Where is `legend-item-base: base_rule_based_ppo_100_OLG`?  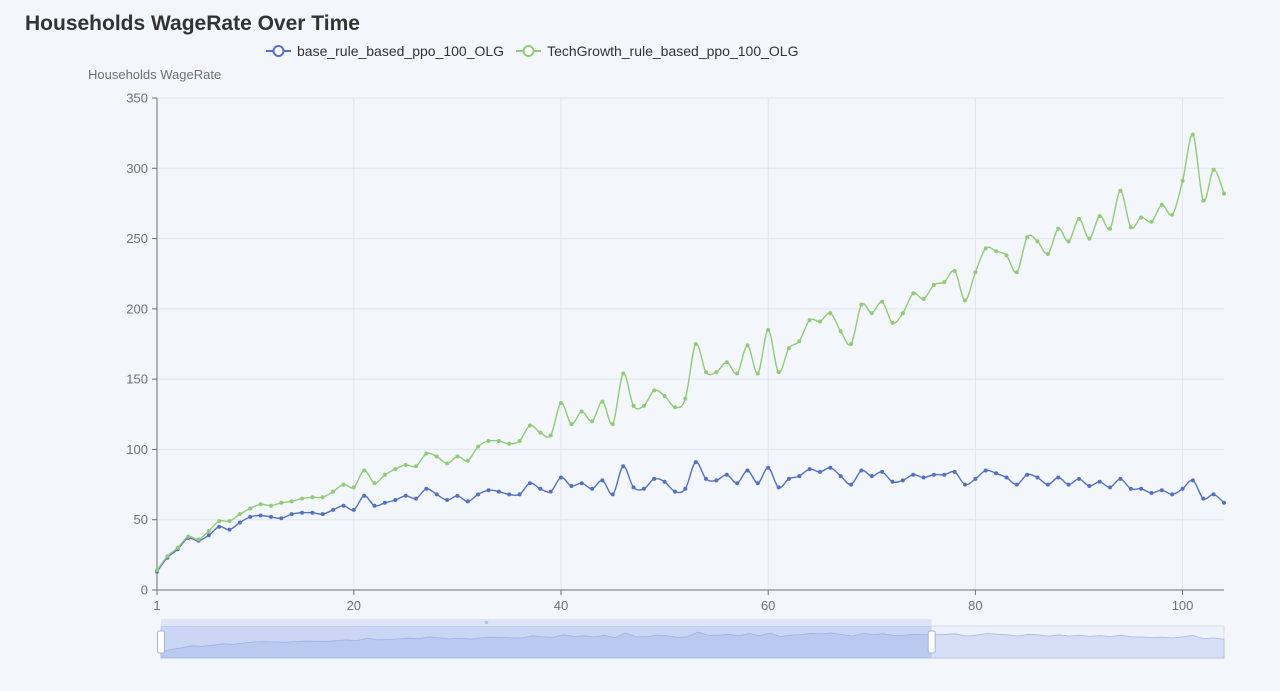 legend-item-base: base_rule_based_ppo_100_OLG is located at coordinates (385, 51).